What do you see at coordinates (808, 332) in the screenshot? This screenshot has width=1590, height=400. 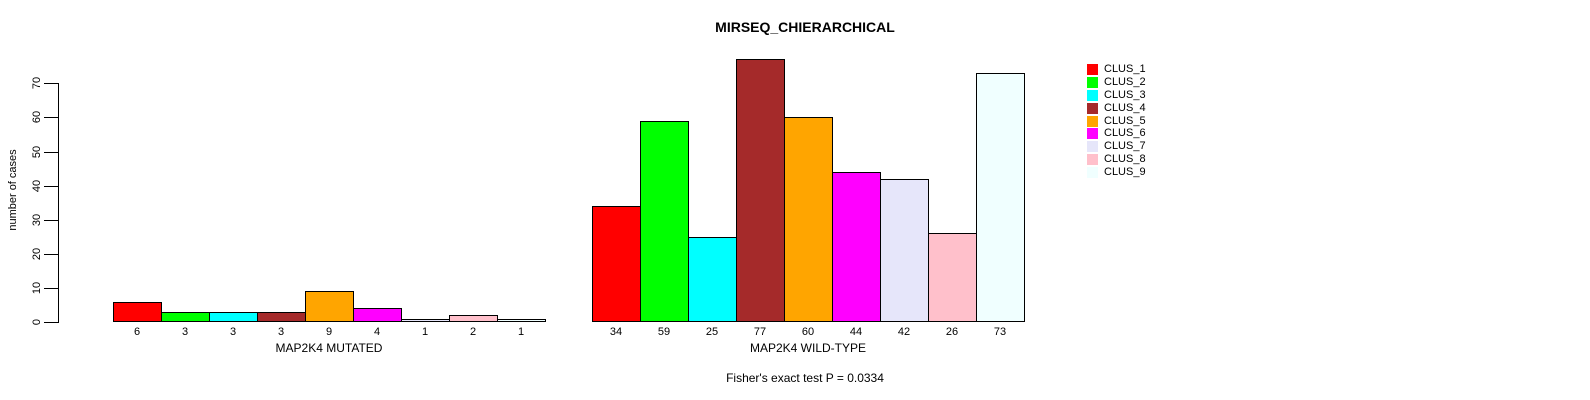 I see `bar-value-label: 60` at bounding box center [808, 332].